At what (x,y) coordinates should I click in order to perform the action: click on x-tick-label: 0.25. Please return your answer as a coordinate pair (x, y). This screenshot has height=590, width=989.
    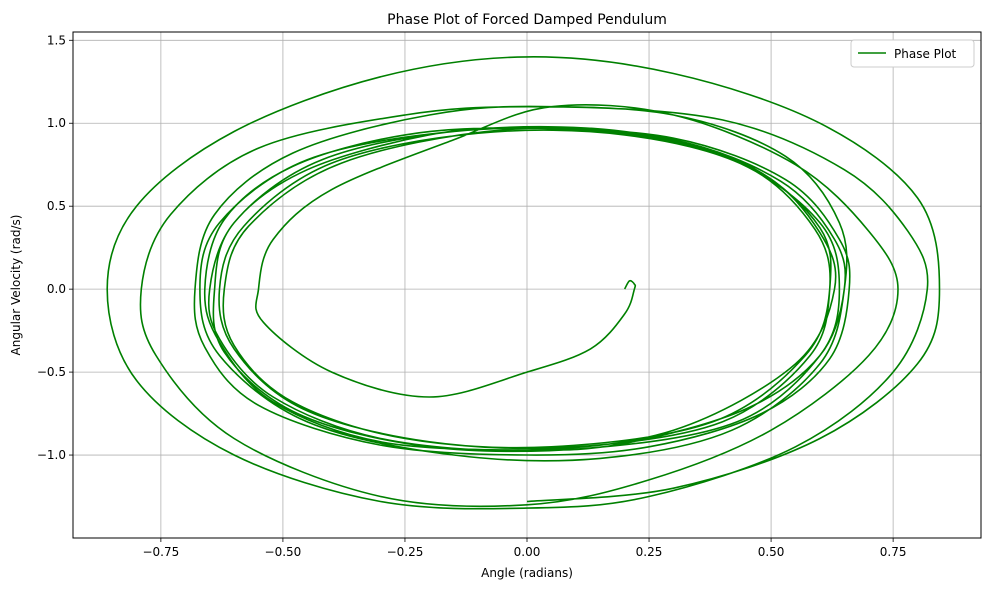
    Looking at the image, I should click on (649, 552).